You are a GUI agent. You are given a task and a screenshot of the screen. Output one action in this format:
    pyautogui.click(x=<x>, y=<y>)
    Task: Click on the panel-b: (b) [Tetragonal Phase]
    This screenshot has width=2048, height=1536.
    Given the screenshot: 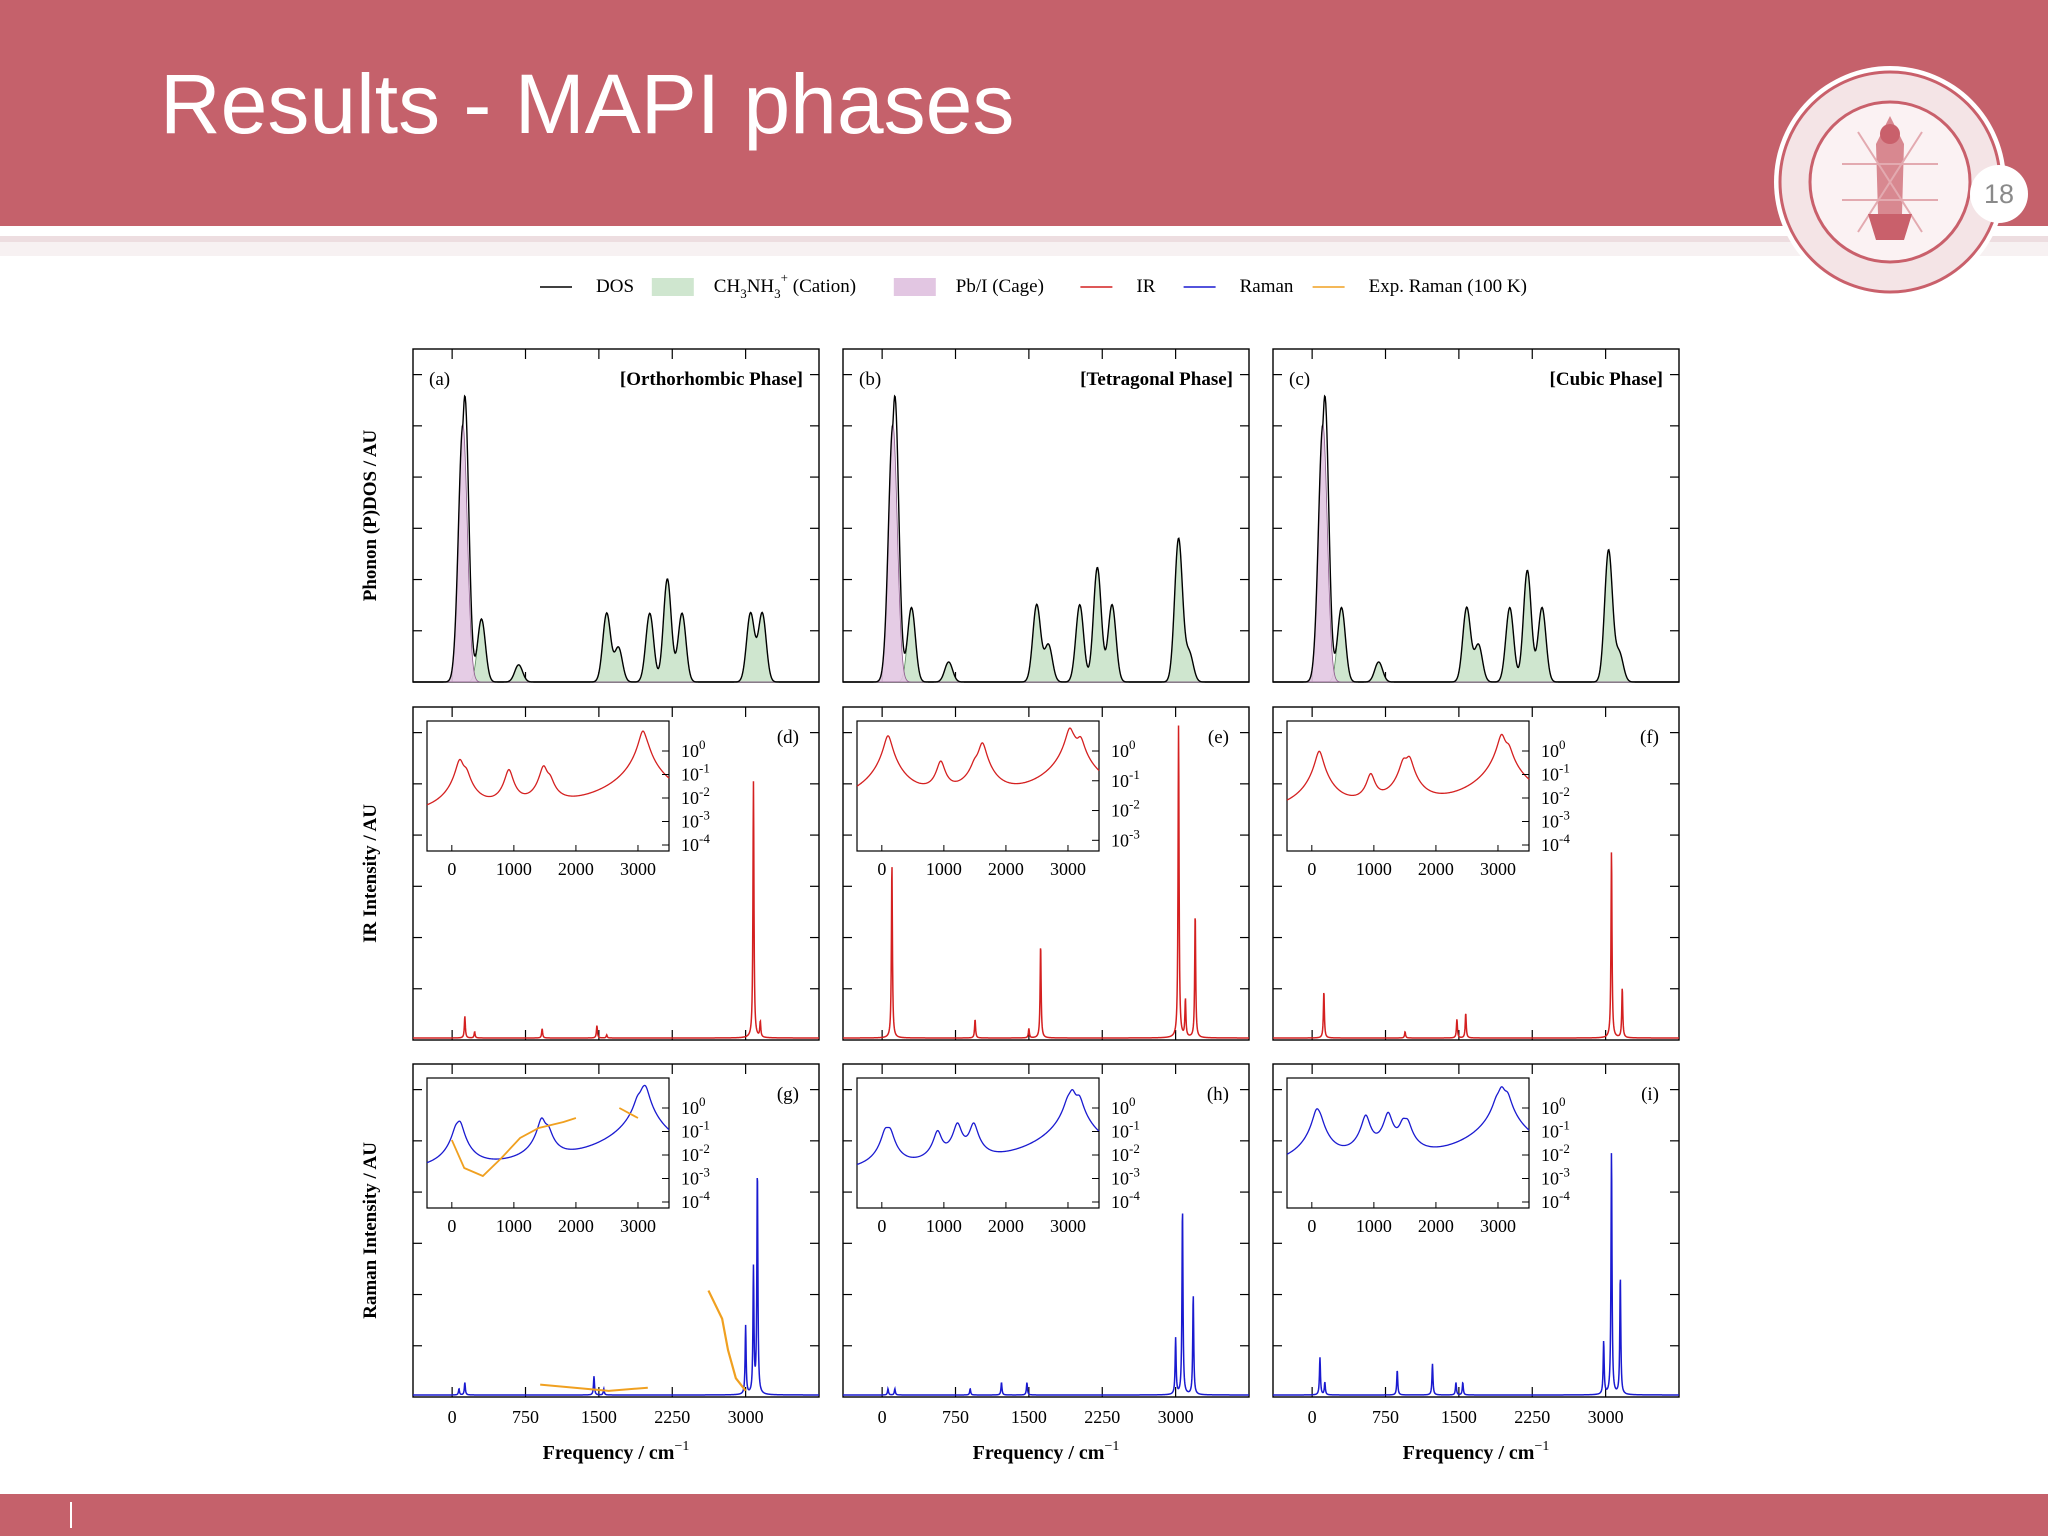 What is the action you would take?
    pyautogui.click(x=1046, y=515)
    